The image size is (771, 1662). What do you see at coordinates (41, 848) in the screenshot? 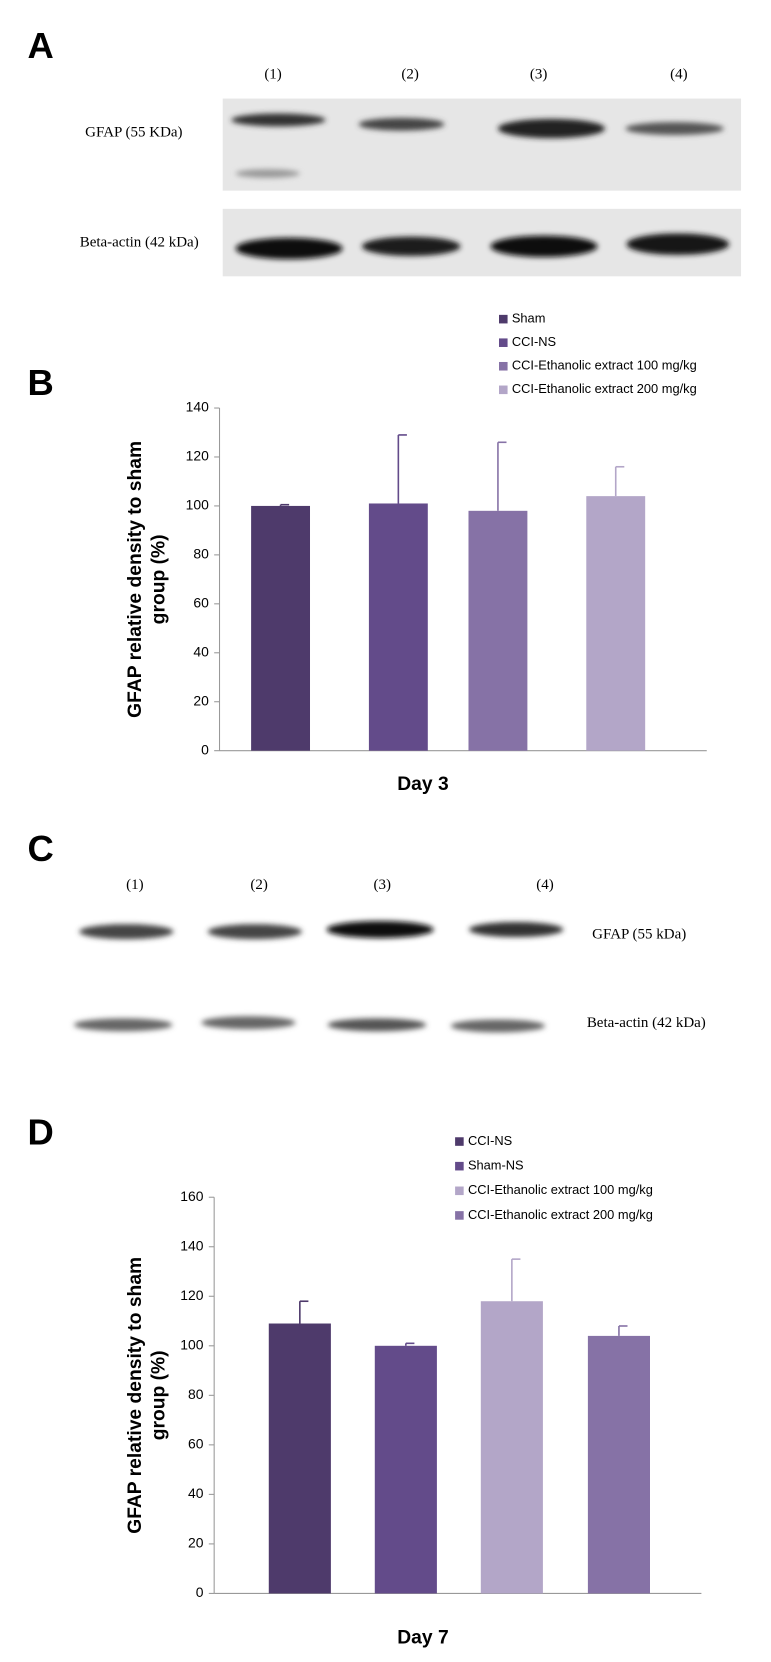
I see `panel-letter: C` at bounding box center [41, 848].